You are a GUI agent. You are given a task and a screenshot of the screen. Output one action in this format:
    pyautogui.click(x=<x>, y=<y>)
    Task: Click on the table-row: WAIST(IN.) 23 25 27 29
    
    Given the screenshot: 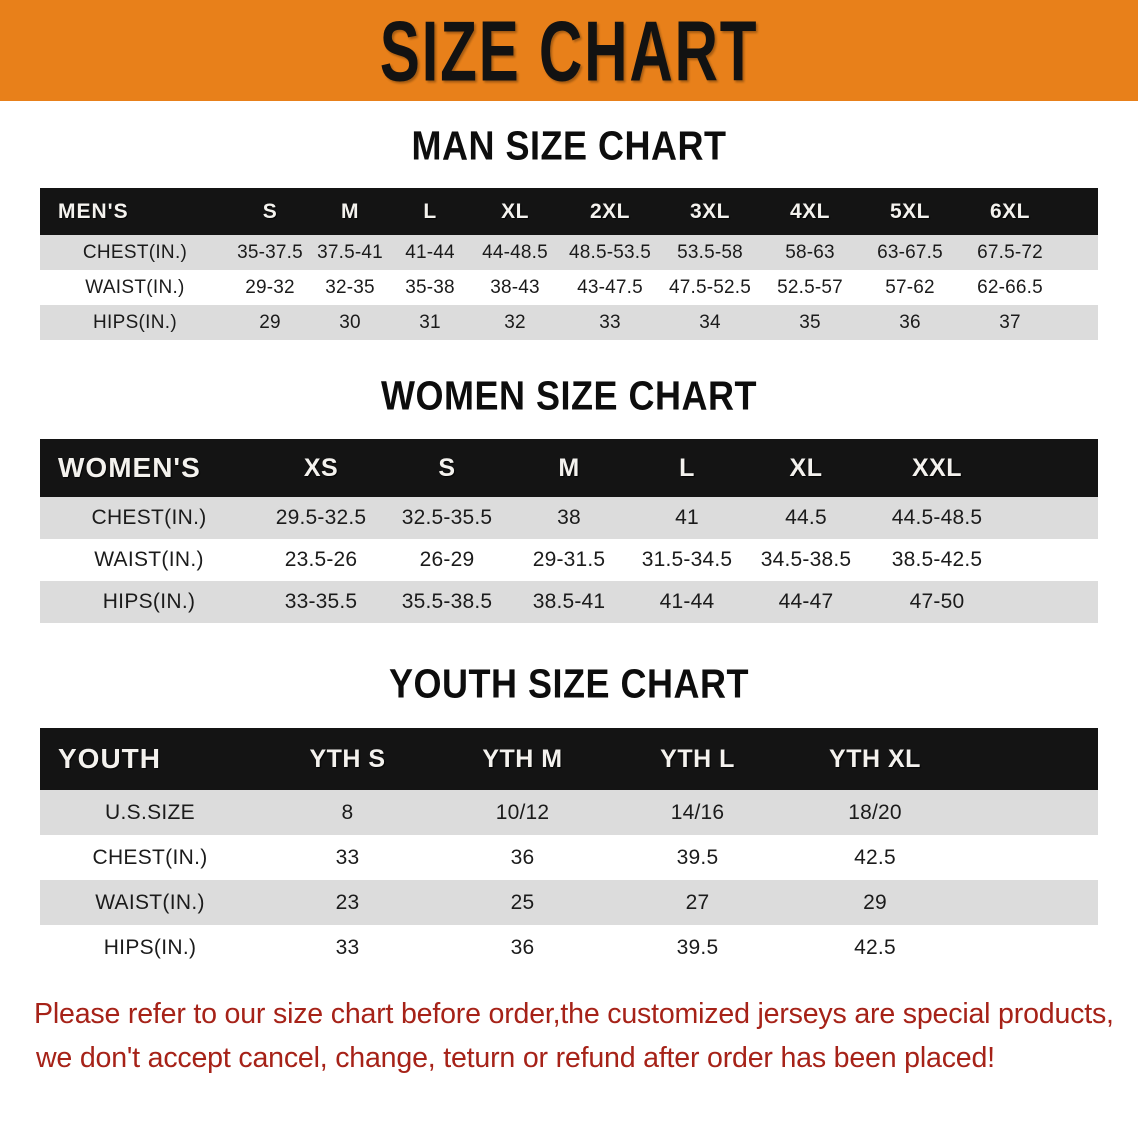 What is the action you would take?
    pyautogui.click(x=569, y=902)
    